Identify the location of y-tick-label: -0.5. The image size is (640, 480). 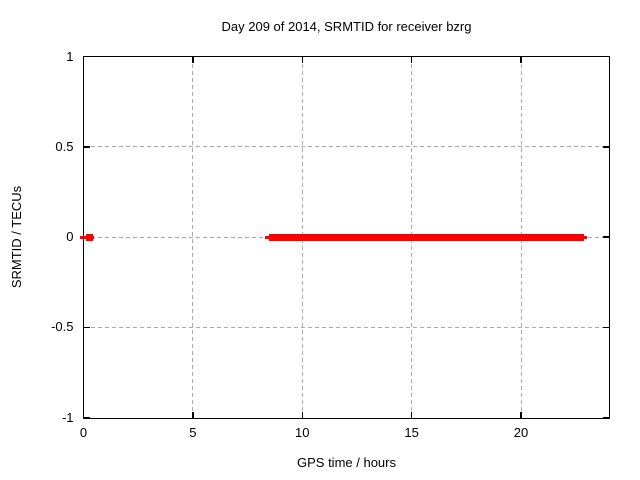
(62, 327).